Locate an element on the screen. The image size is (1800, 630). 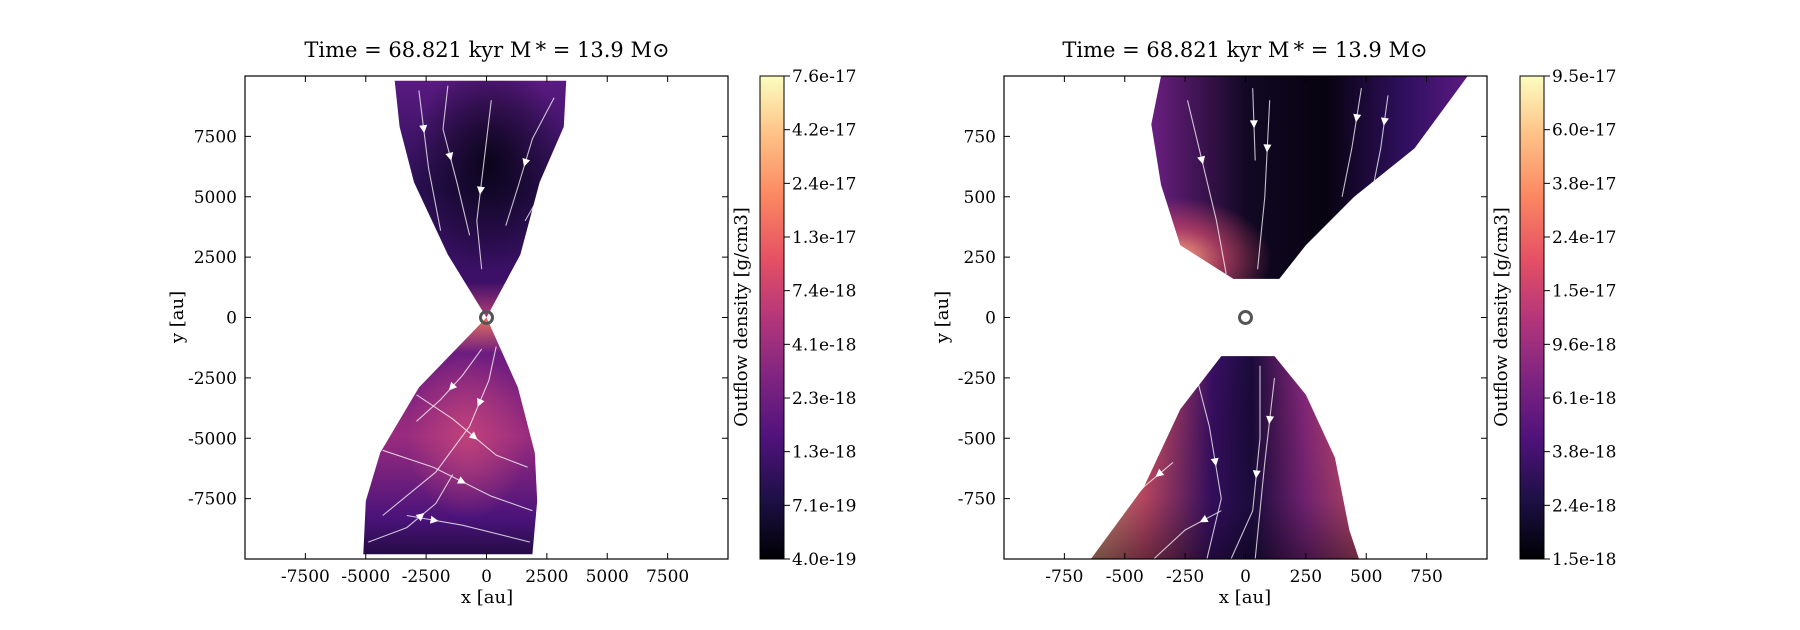
colorbar-tick-label: 3.8e-18 is located at coordinates (1584, 453).